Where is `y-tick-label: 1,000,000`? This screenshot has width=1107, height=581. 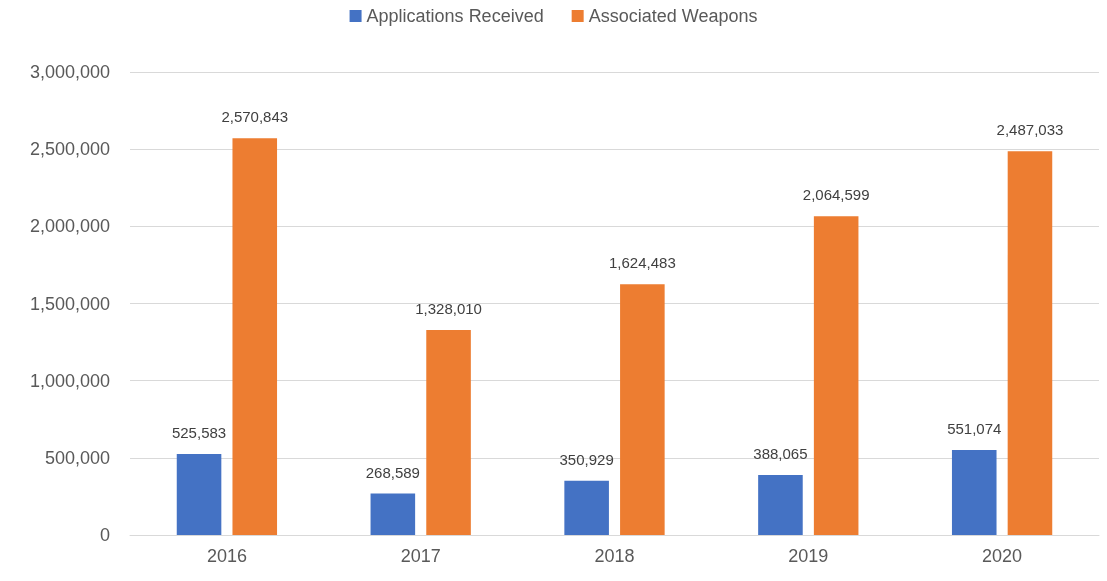
y-tick-label: 1,000,000 is located at coordinates (69, 380).